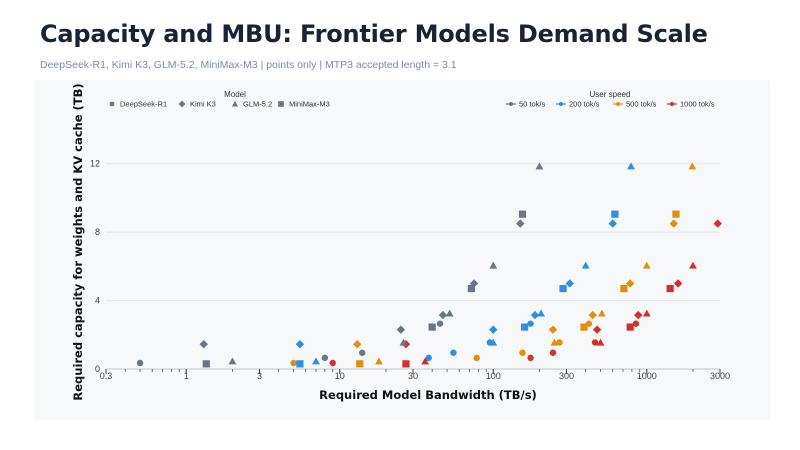 Image resolution: width=800 pixels, height=450 pixels. I want to click on speed-legend-label: 500 tok/s, so click(641, 104).